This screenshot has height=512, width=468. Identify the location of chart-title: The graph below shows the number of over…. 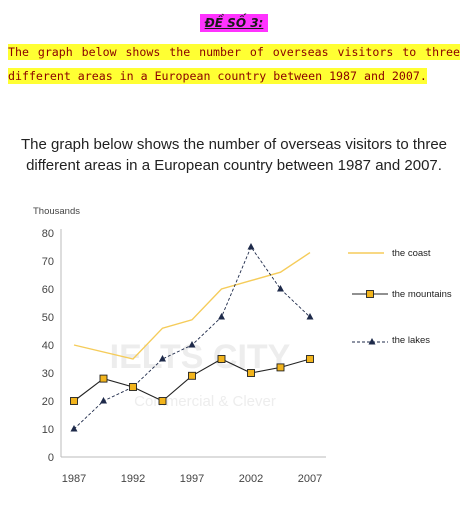
(234, 155).